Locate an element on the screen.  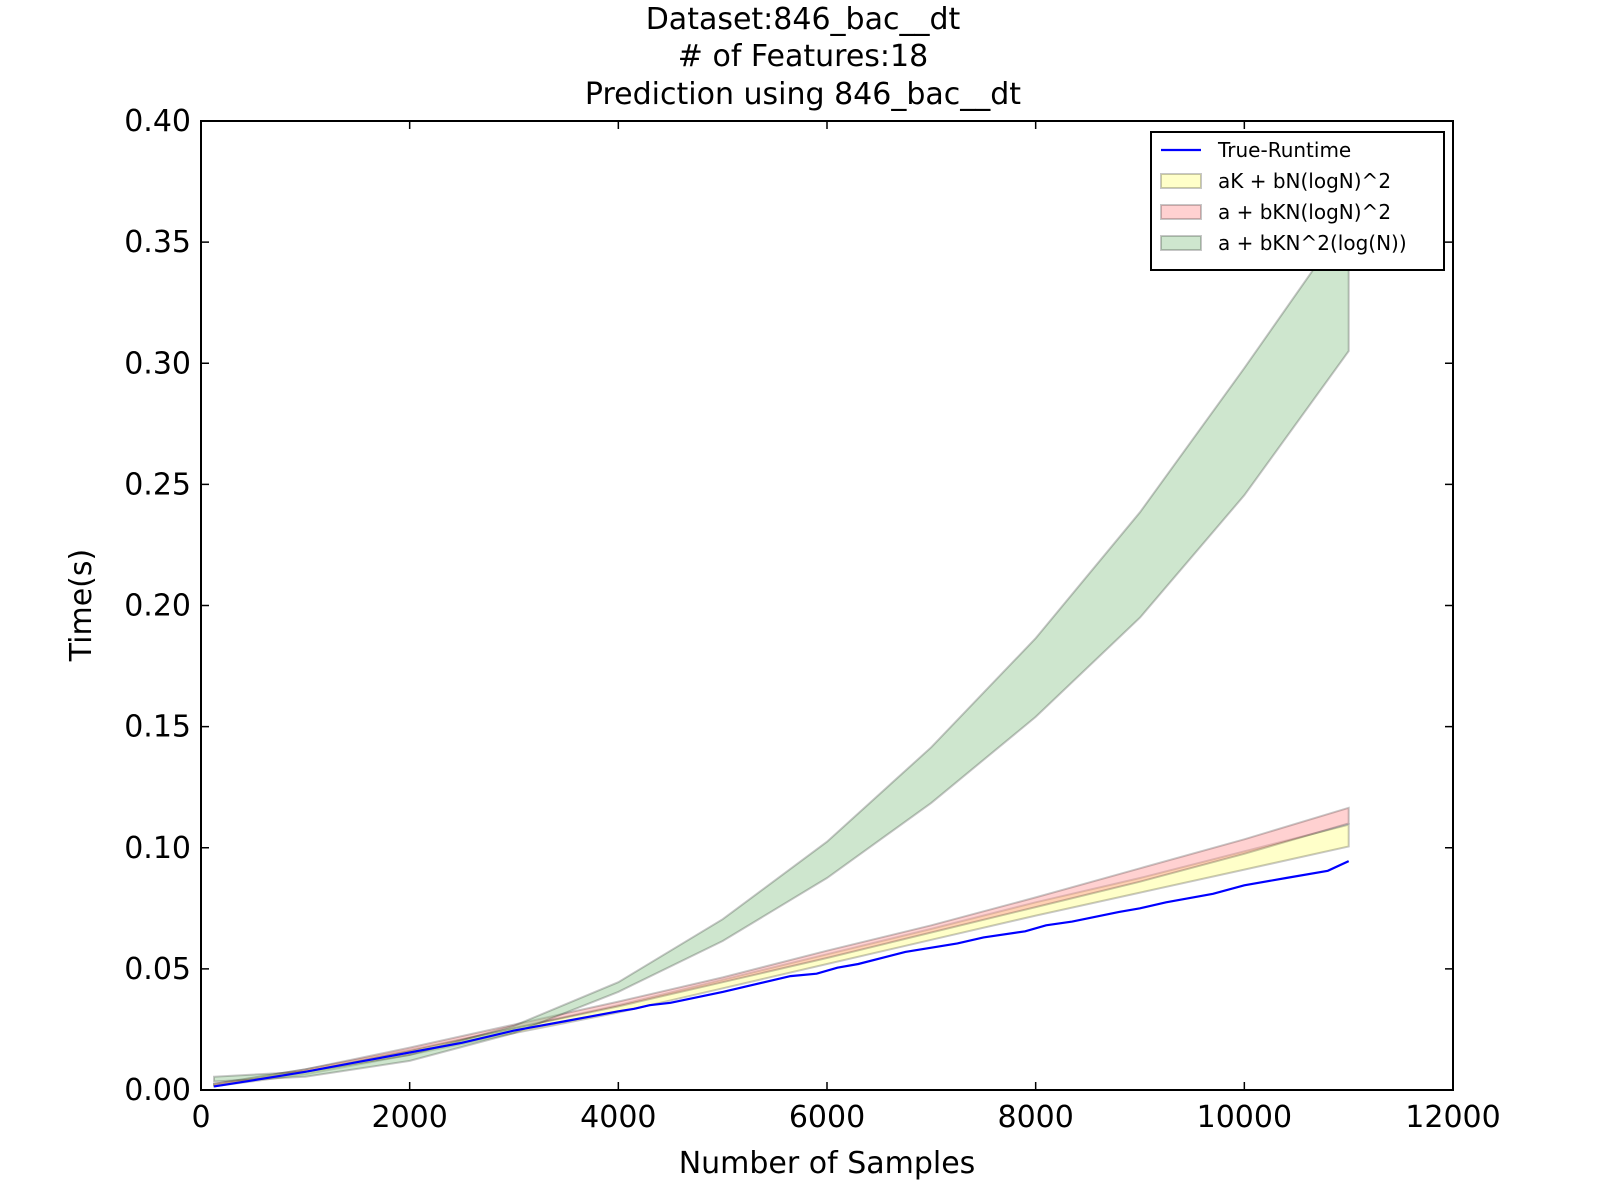
y-tick-label: 0.40 is located at coordinates (157, 121).